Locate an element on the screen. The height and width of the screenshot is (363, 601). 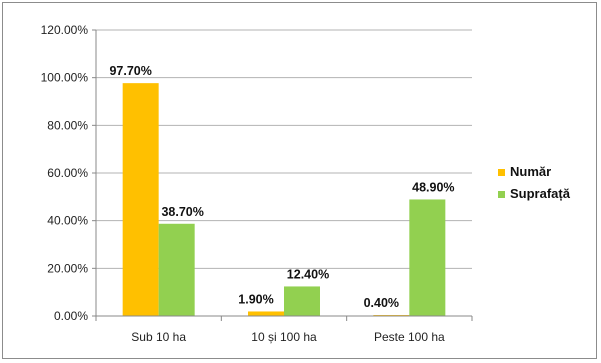
x-axis: Sub 10 ha 10 și 100 ha Peste 100 ha is located at coordinates (284, 330).